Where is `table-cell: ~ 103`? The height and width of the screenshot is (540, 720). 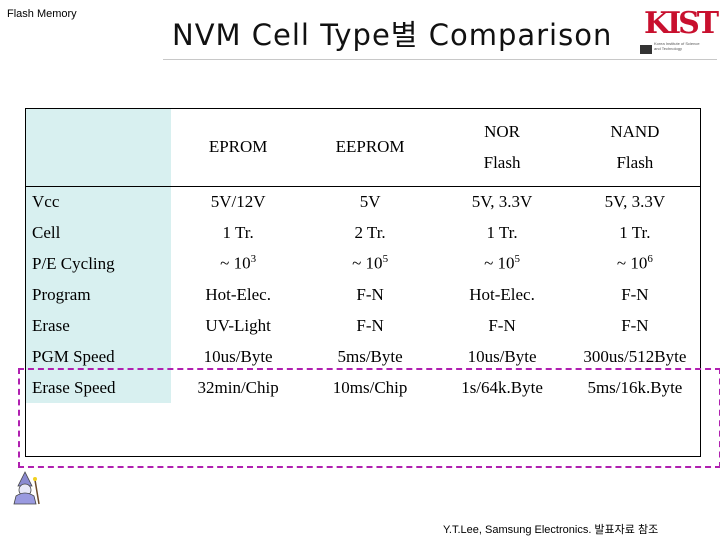
table-cell: ~ 103 is located at coordinates (238, 263).